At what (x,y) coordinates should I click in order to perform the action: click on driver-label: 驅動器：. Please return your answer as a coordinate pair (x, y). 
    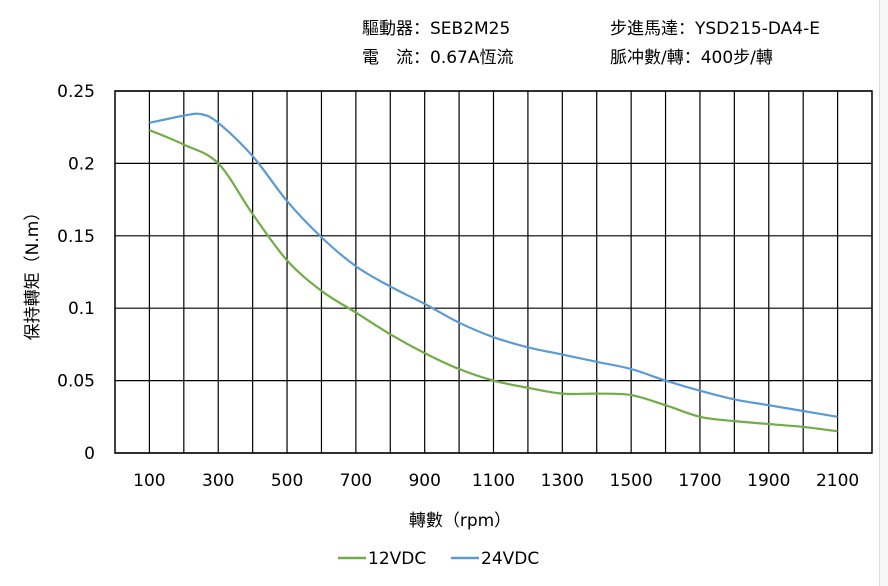
    Looking at the image, I should click on (396, 29).